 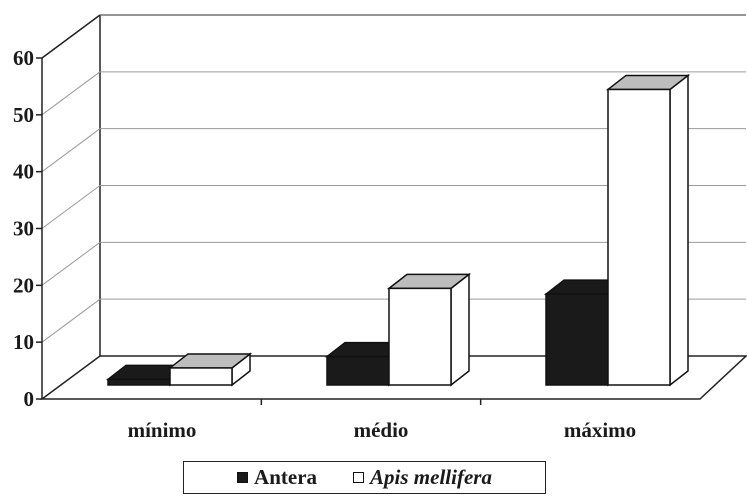 I want to click on x-category-label: máximo, so click(x=600, y=430).